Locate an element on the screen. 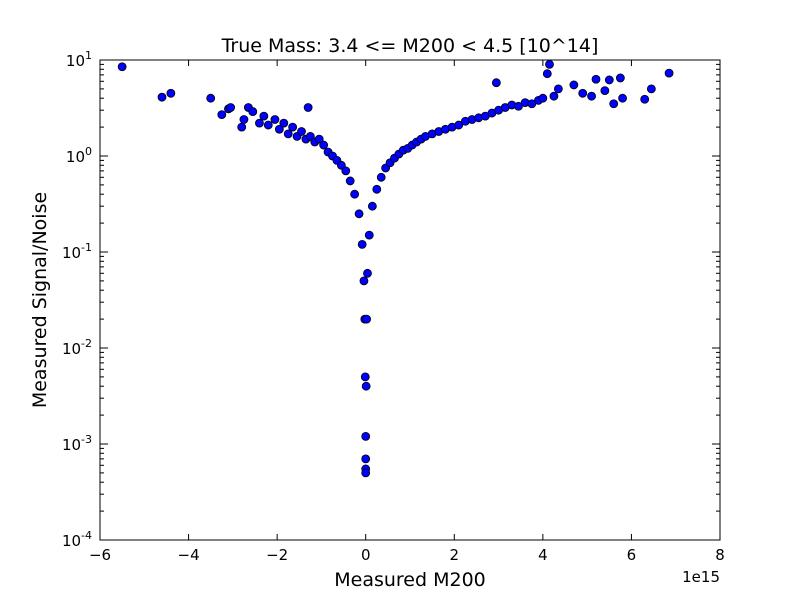 The image size is (800, 604). x-tick-label: 0 is located at coordinates (366, 555).